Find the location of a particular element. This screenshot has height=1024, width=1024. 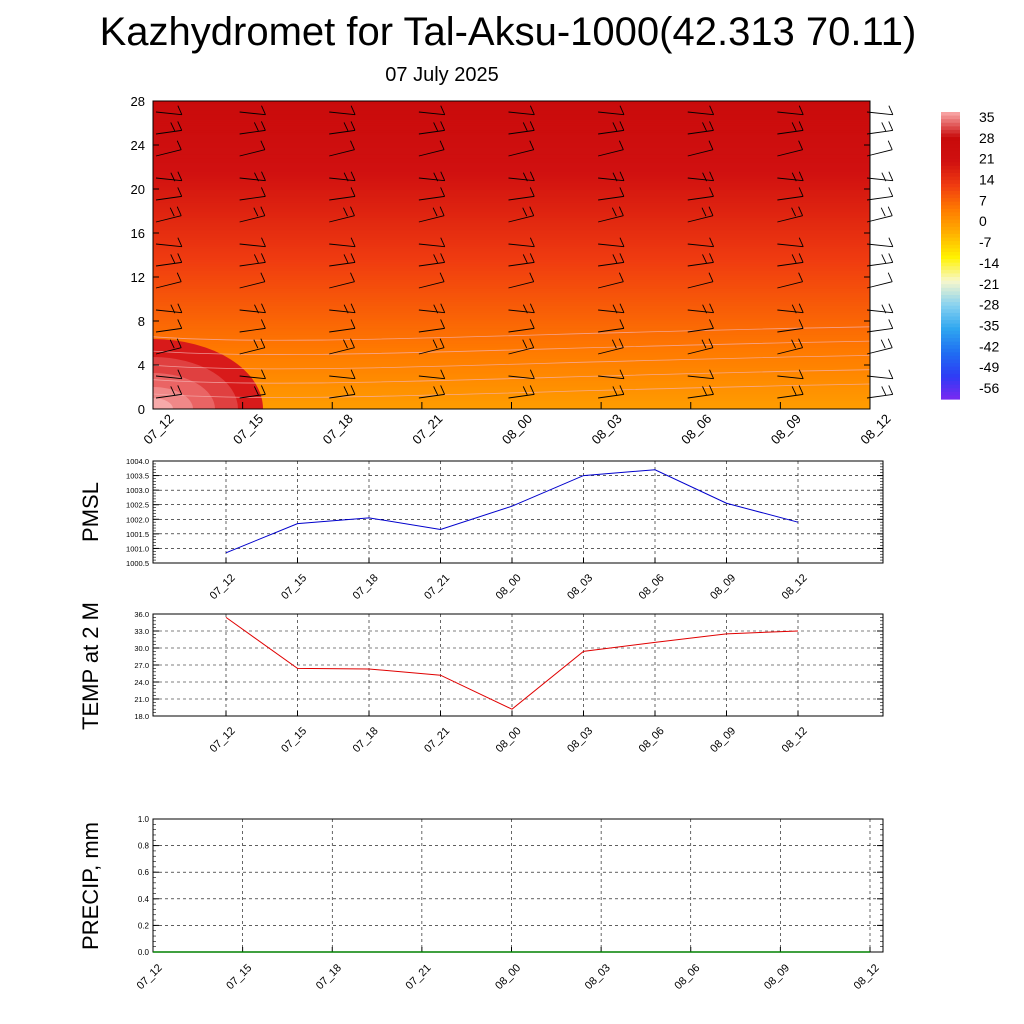

y-axis-label: TEMP at 2 M is located at coordinates (90, 666).